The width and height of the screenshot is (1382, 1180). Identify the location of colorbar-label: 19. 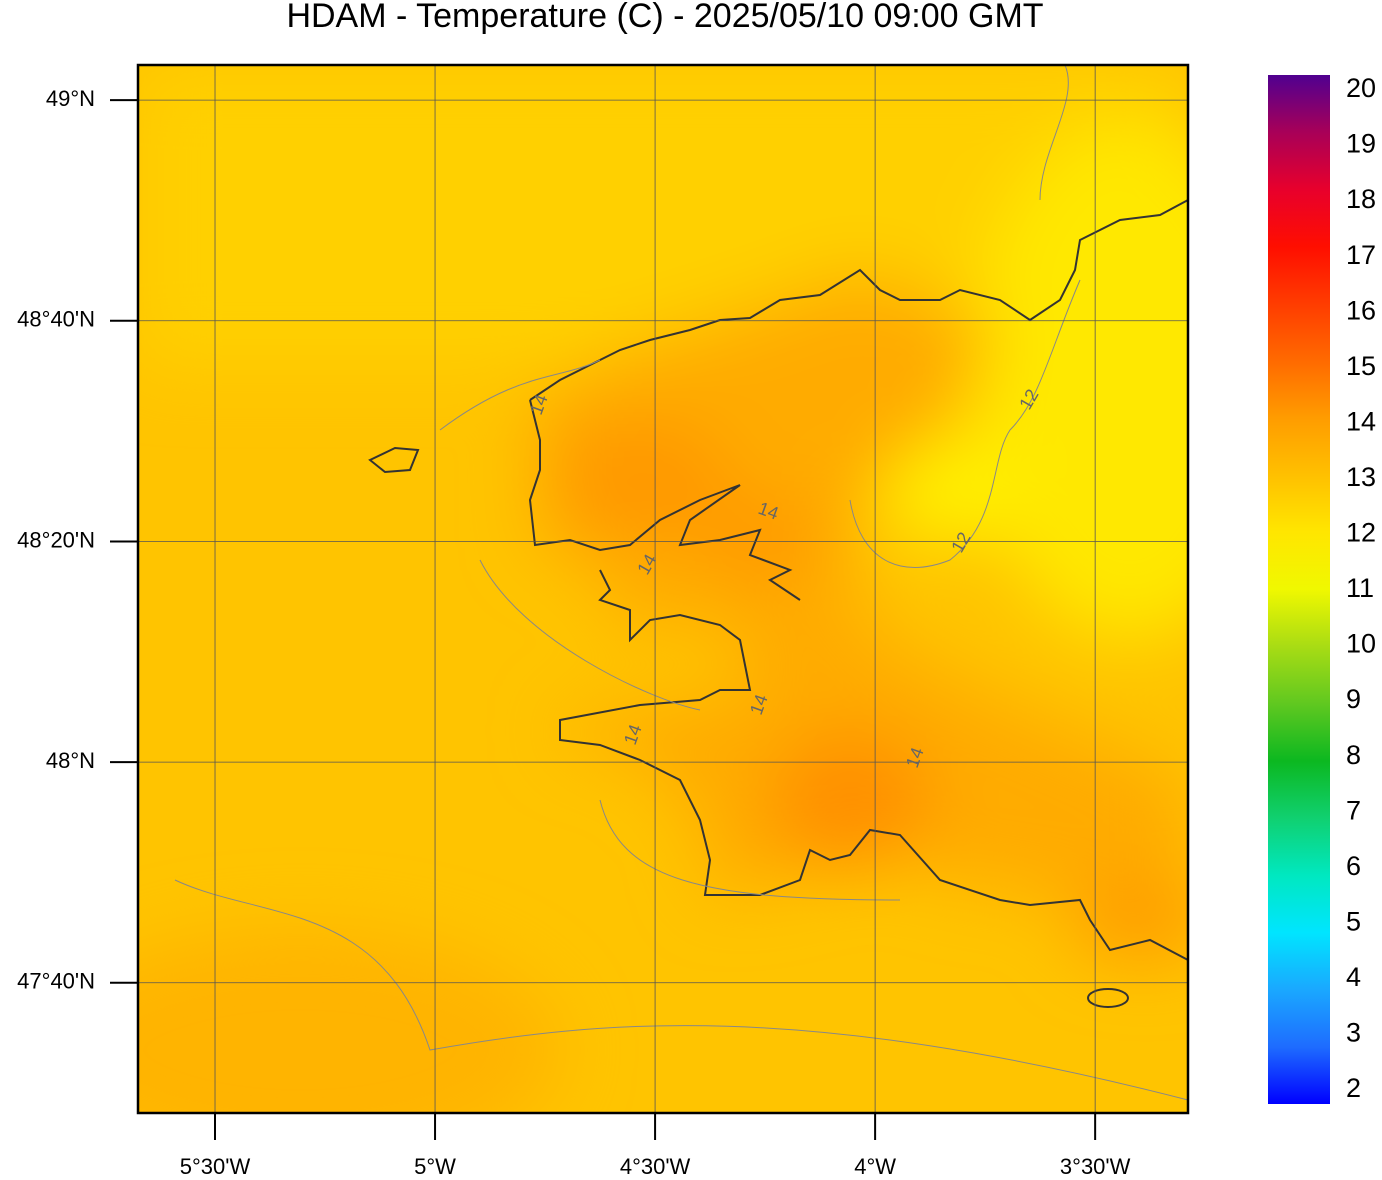
(1361, 144).